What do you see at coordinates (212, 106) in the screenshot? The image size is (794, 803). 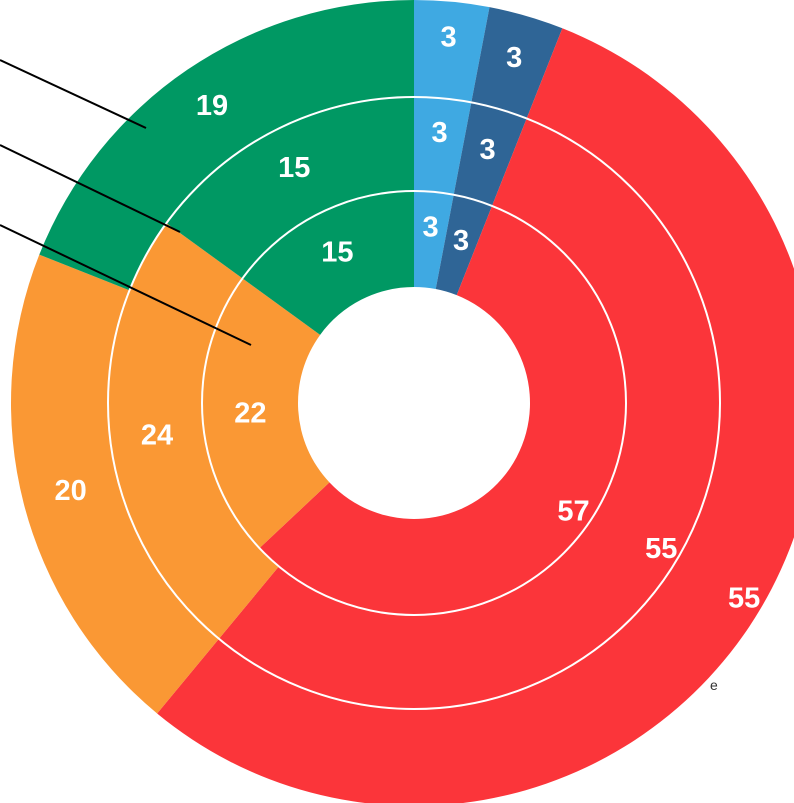 I see `ring-1-label-5: 19` at bounding box center [212, 106].